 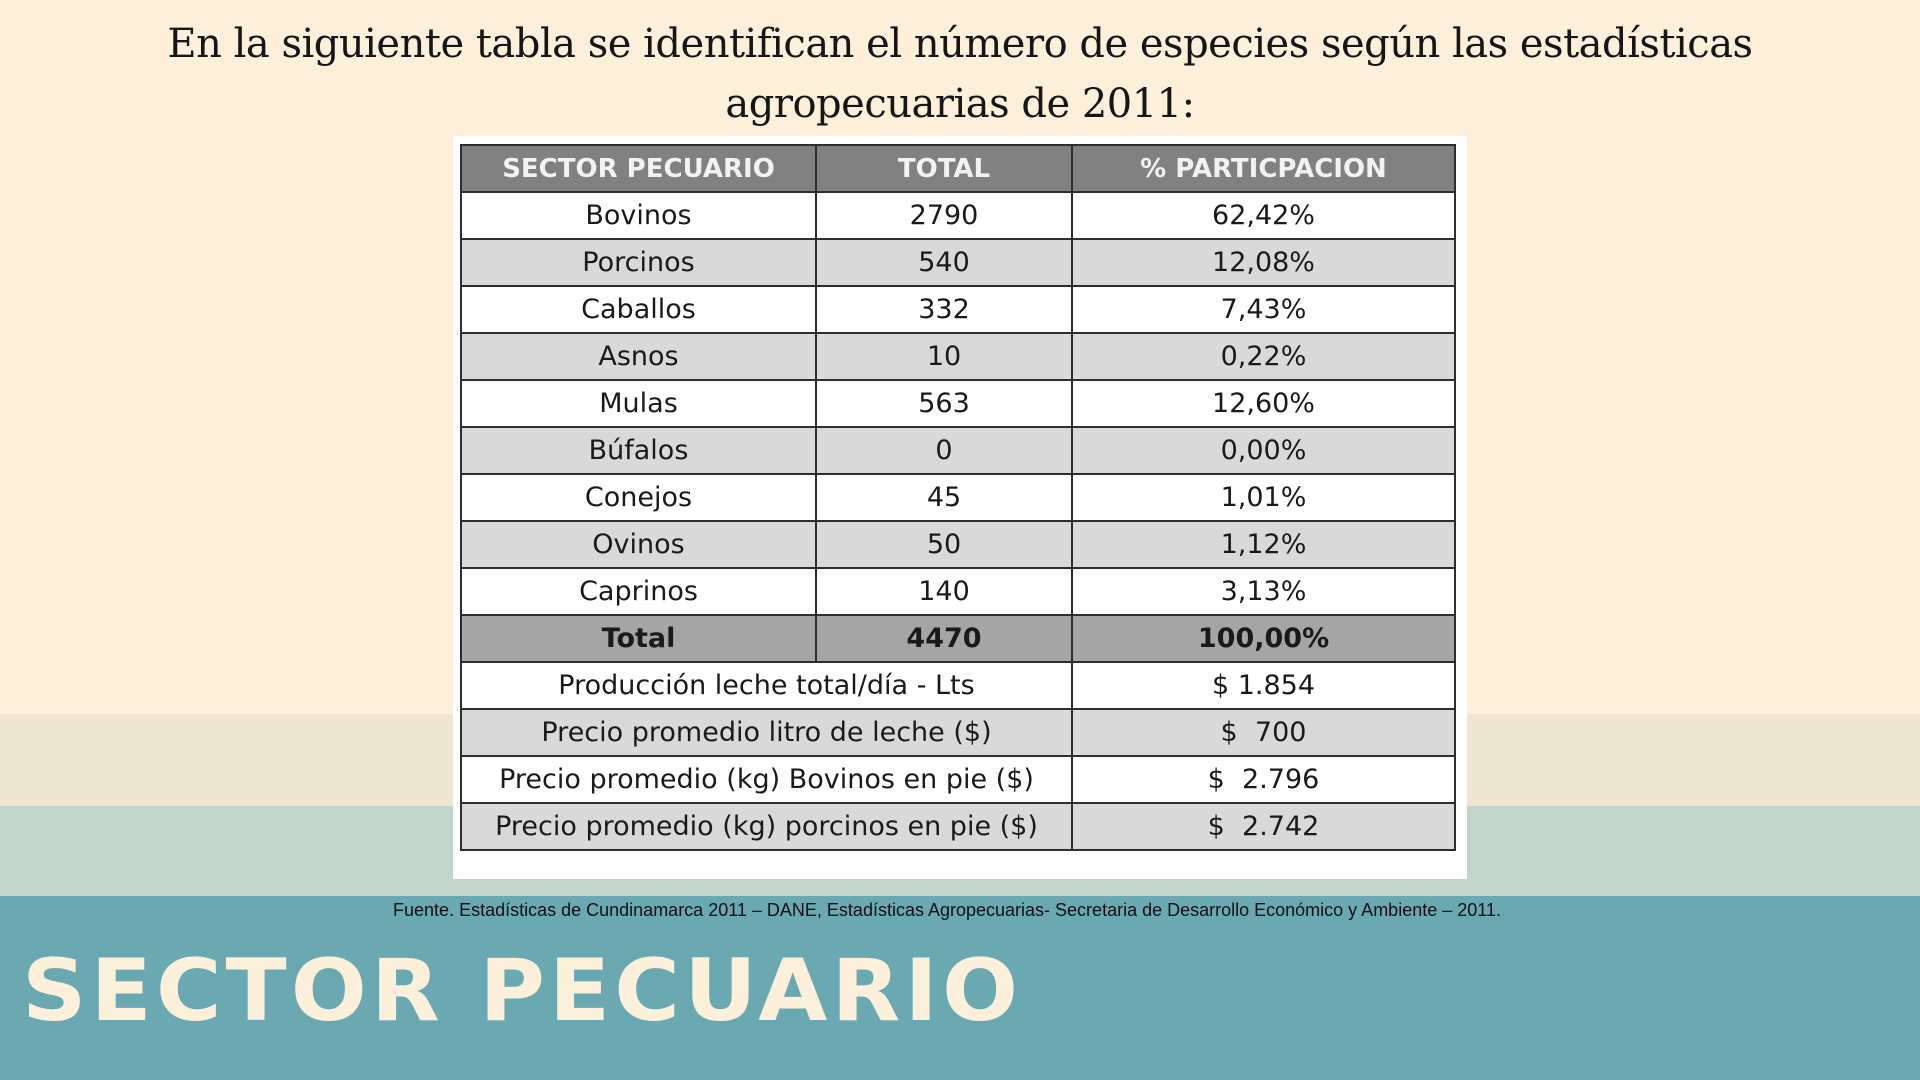 I want to click on table-row: Asnos 10 0,22%, so click(x=958, y=356).